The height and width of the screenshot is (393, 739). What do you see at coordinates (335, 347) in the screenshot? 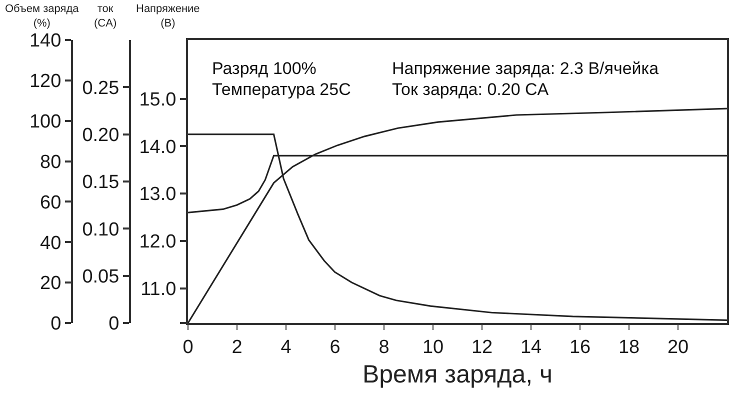
I see `x-tick-label: 6` at bounding box center [335, 347].